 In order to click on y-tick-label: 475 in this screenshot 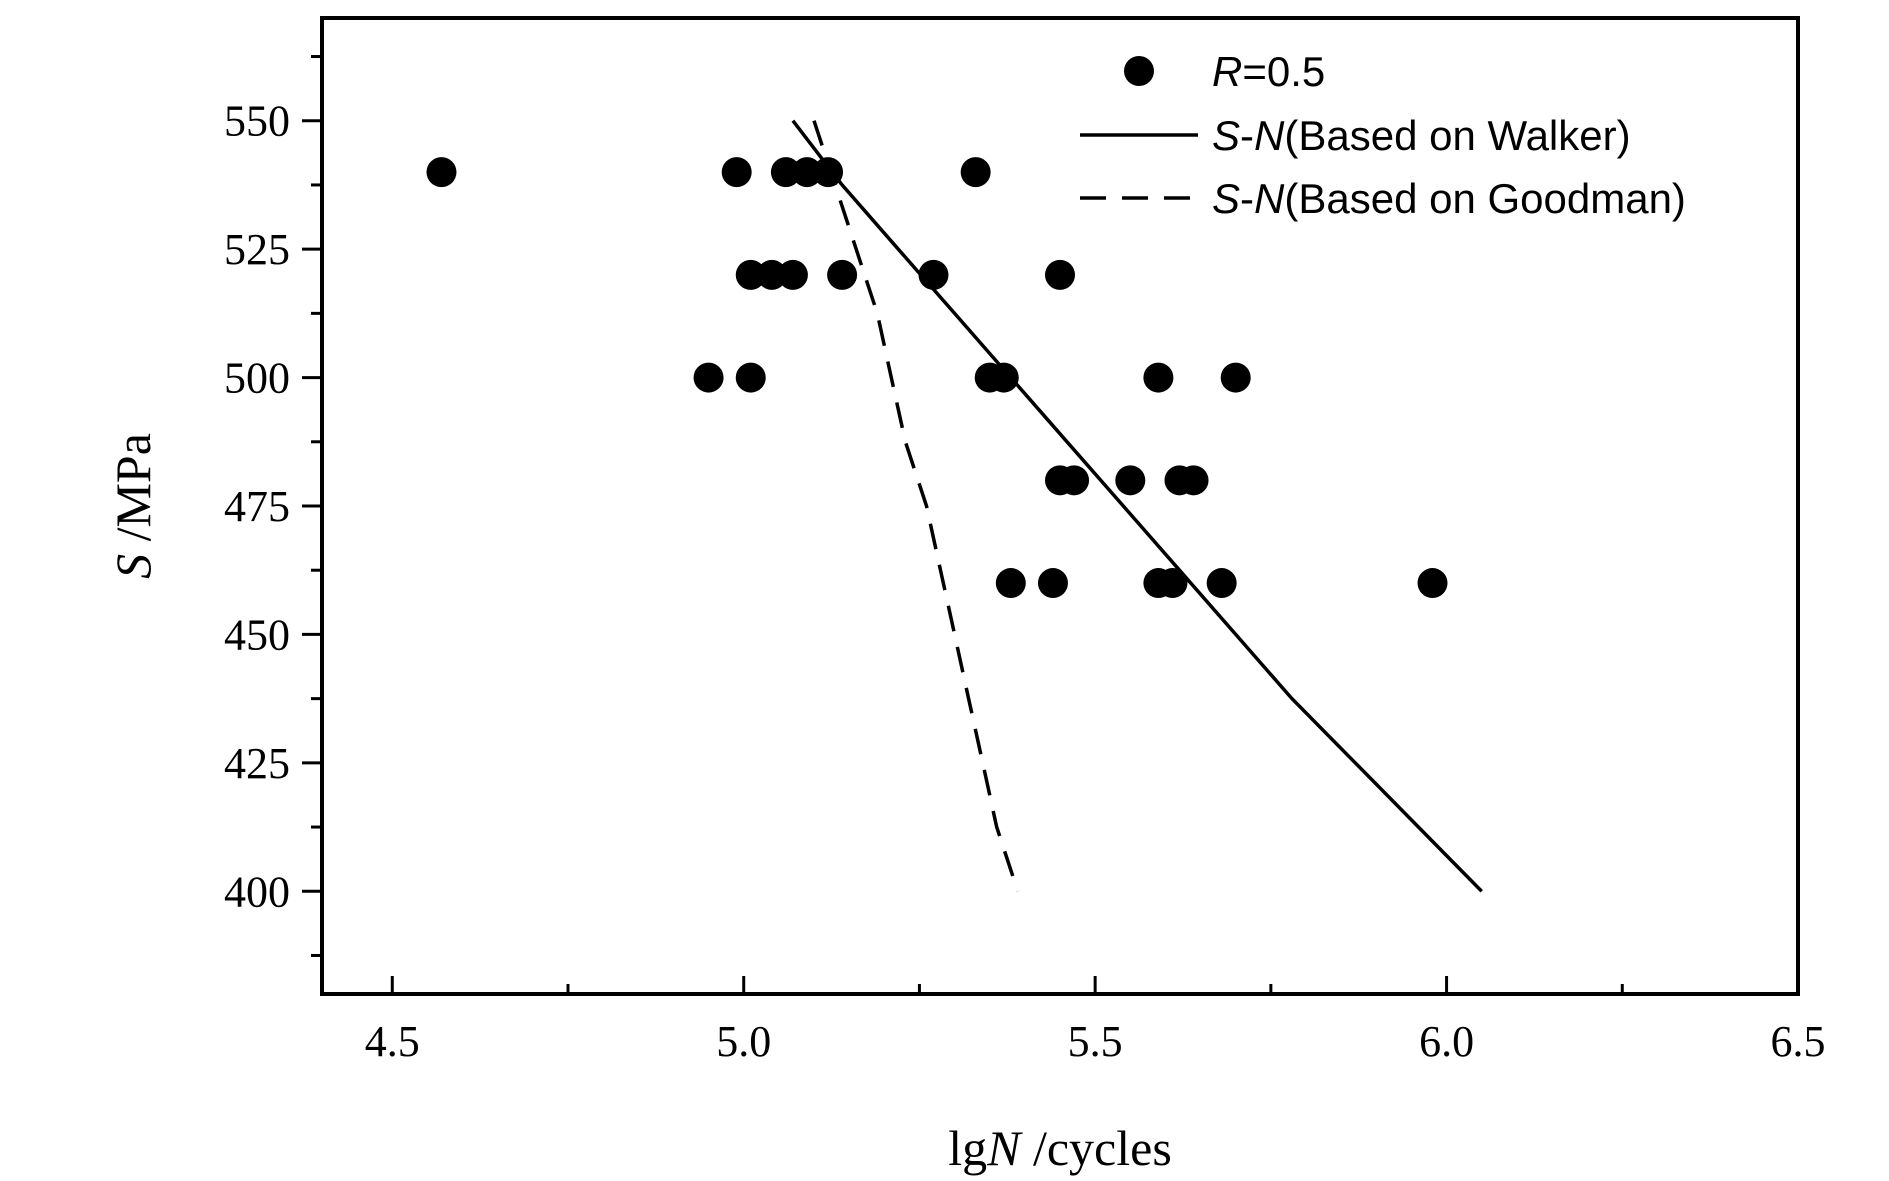, I will do `click(257, 506)`.